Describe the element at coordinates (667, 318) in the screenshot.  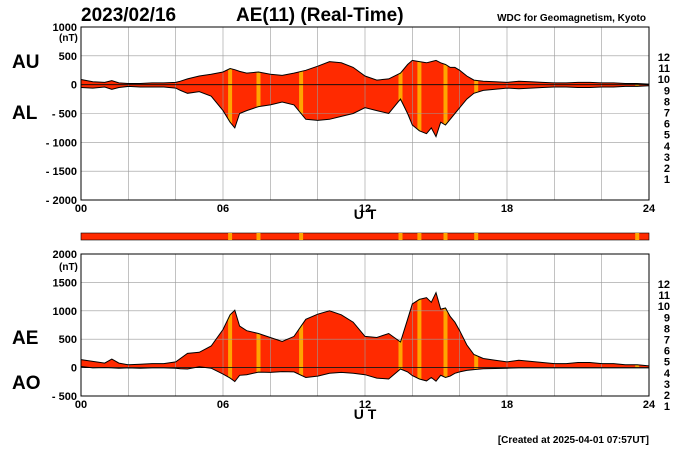
I see `ae-ao-scale-9: 9` at that location.